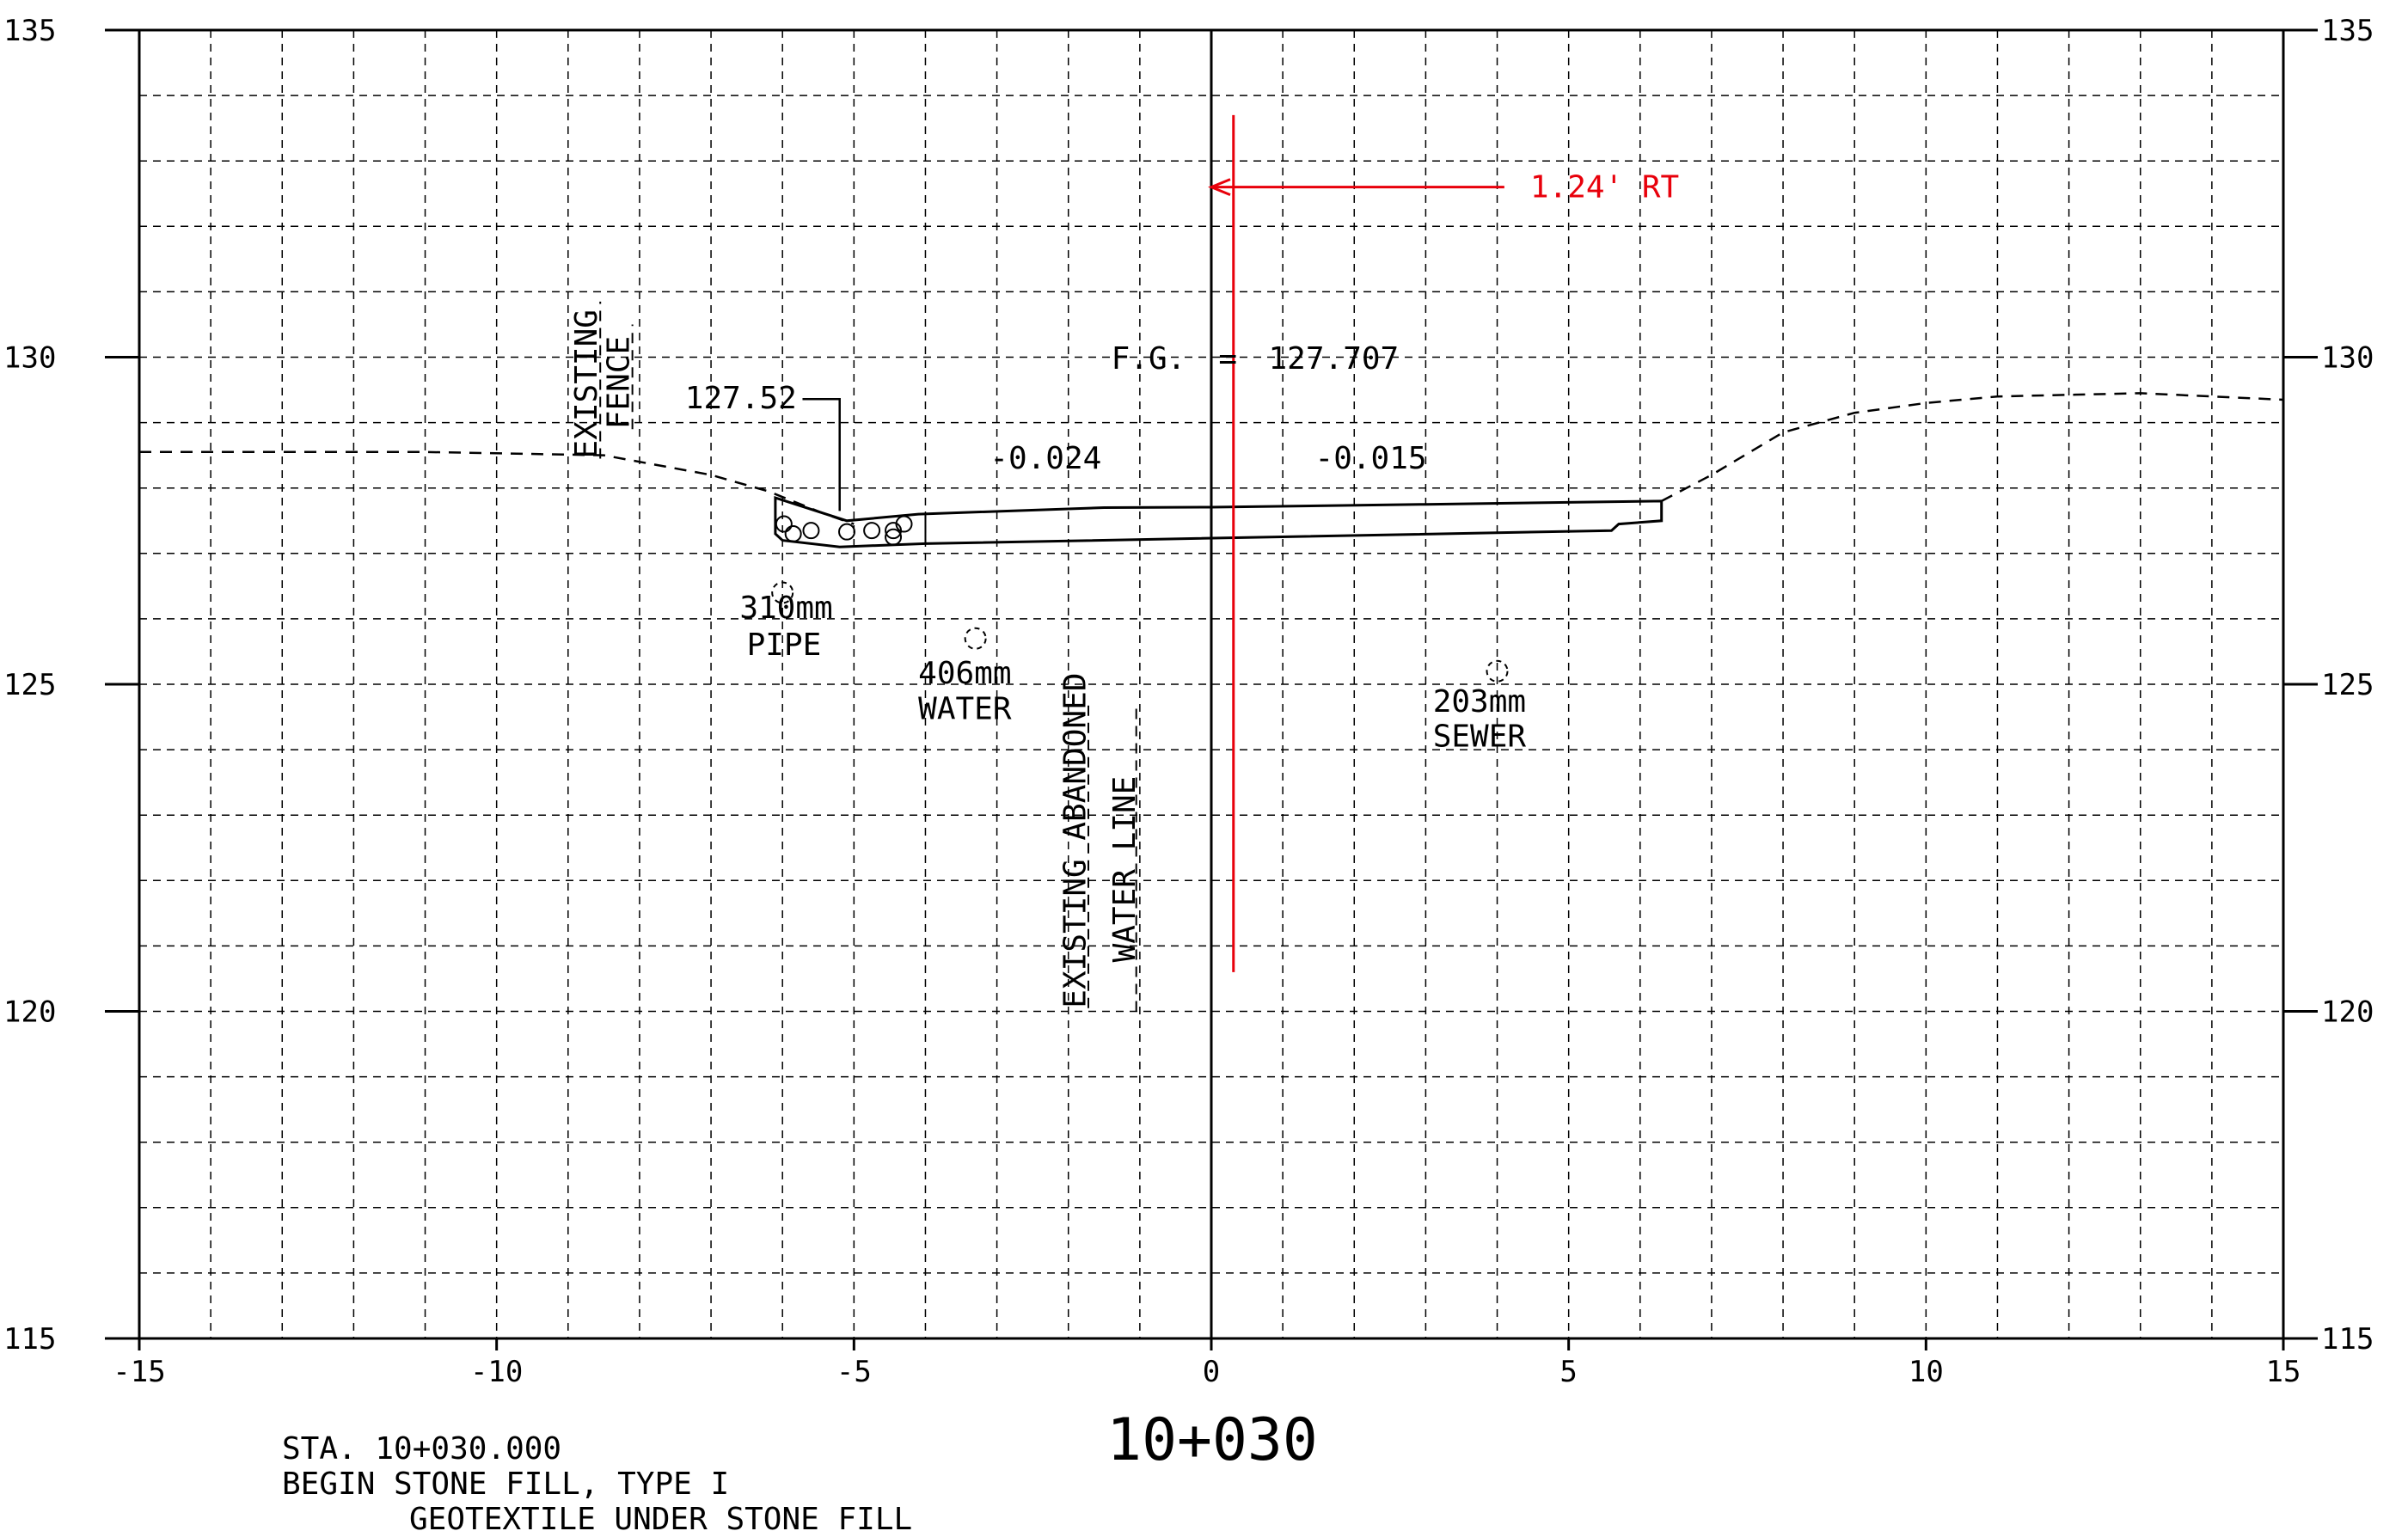  I want to click on fence-label-line2: FENCE, so click(619, 382).